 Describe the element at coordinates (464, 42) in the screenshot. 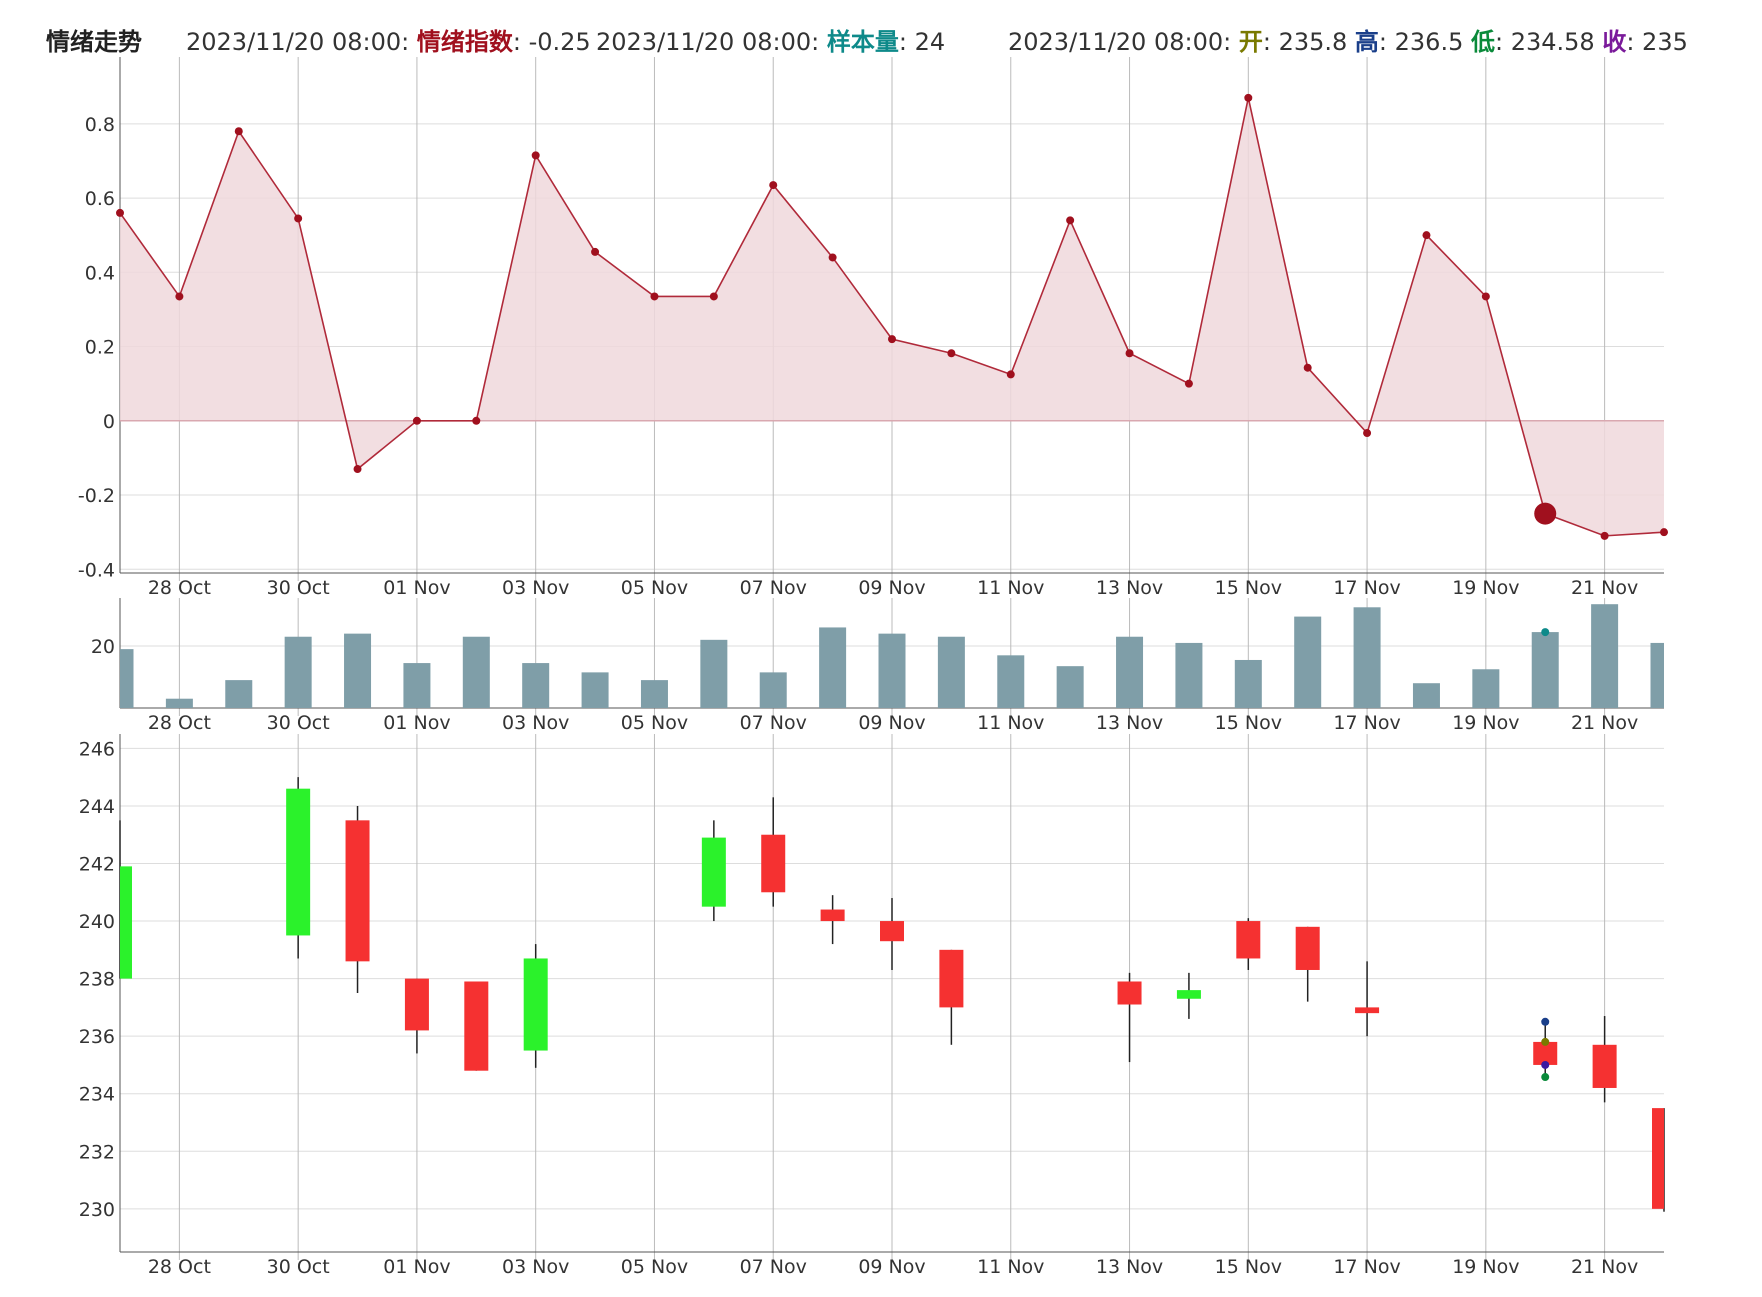

I see `sentiment-label: 情绪指数` at that location.